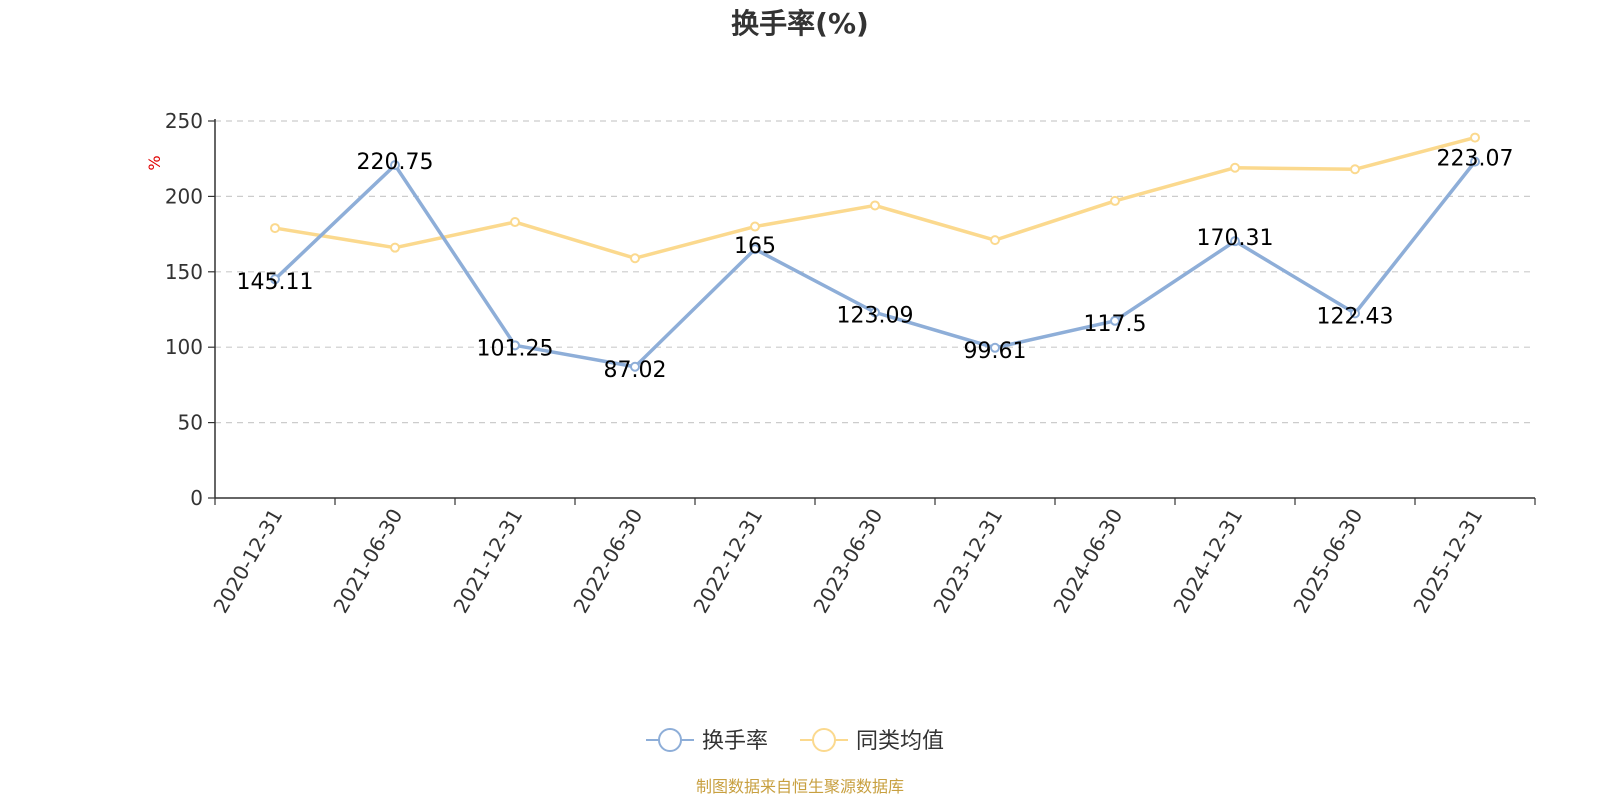 This screenshot has height=800, width=1600. I want to click on x-tick-label: 2025-12-31, so click(1447, 561).